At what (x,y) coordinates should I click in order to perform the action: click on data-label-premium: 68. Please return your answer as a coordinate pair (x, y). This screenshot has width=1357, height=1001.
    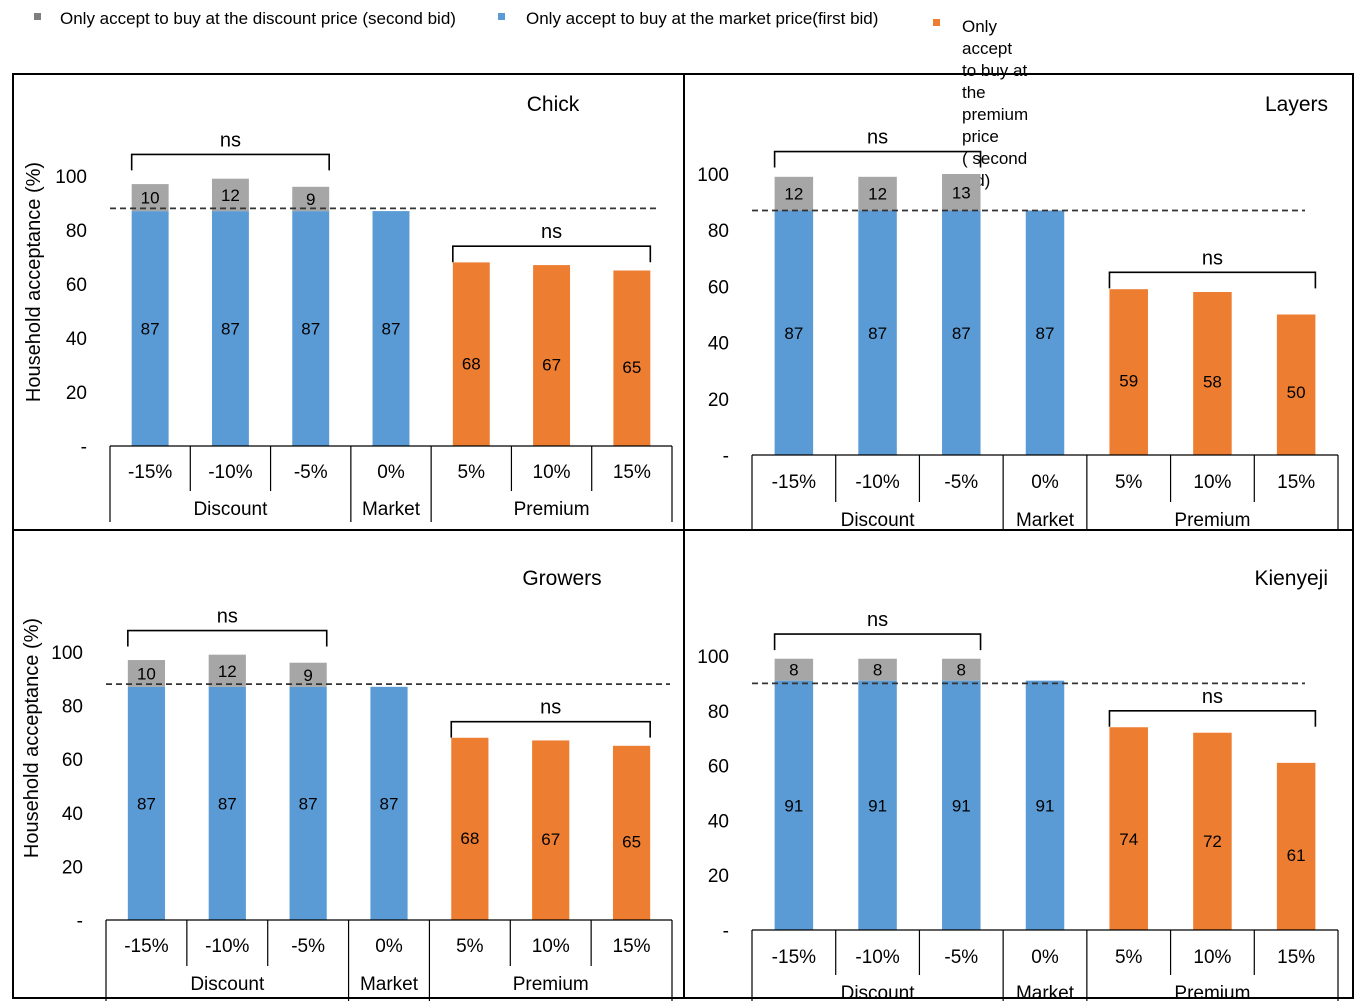
    Looking at the image, I should click on (471, 363).